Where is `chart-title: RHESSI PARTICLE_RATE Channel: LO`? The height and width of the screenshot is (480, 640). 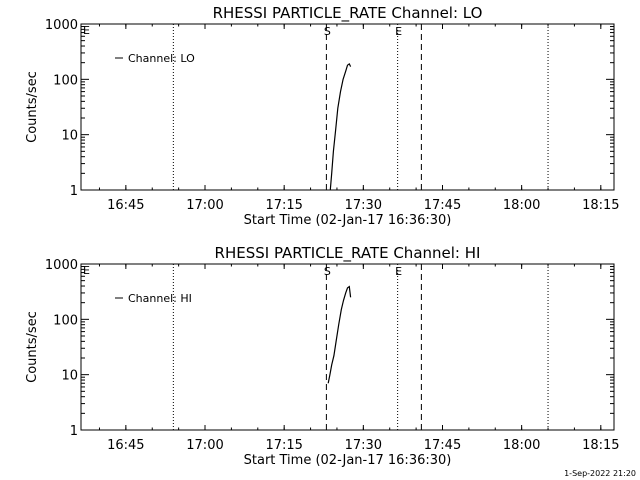
chart-title: RHESSI PARTICLE_RATE Channel: LO is located at coordinates (348, 13).